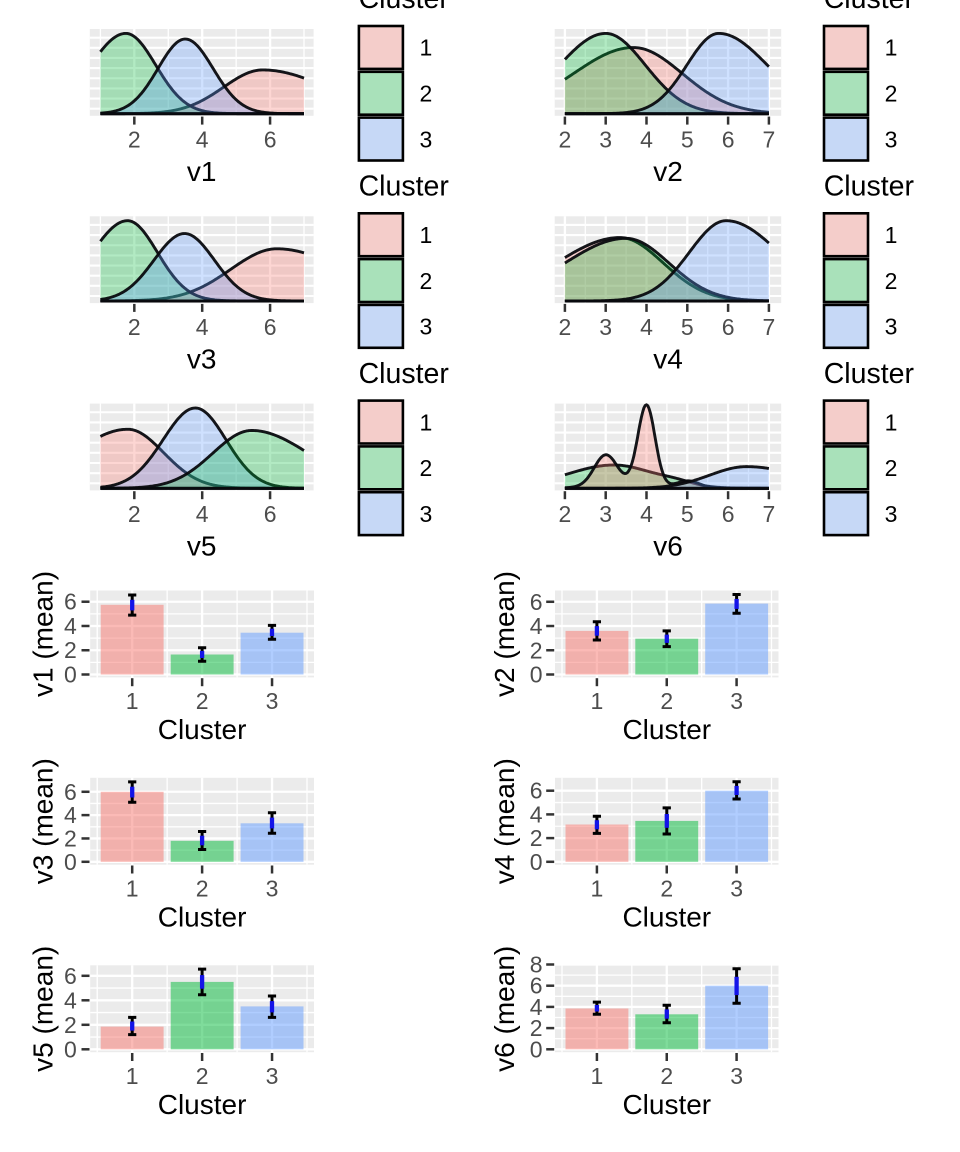  Describe the element at coordinates (43, 1009) in the screenshot. I see `svg-text: v5 (mean)` at that location.